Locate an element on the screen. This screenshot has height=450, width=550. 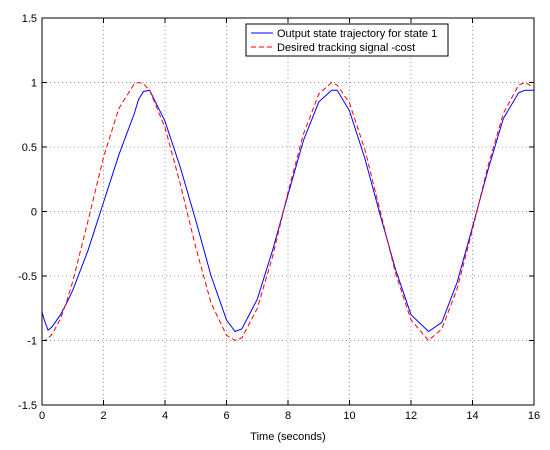
y-tick-label: -1 is located at coordinates (32, 342).